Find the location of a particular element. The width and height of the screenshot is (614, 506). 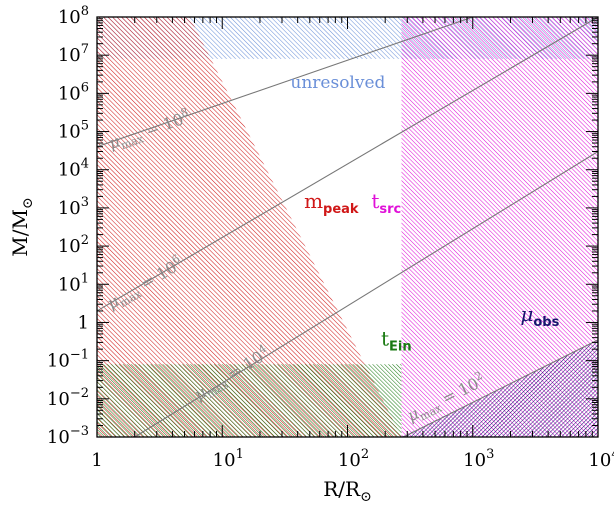

tick-label: 10⁻³ is located at coordinates (68, 436).